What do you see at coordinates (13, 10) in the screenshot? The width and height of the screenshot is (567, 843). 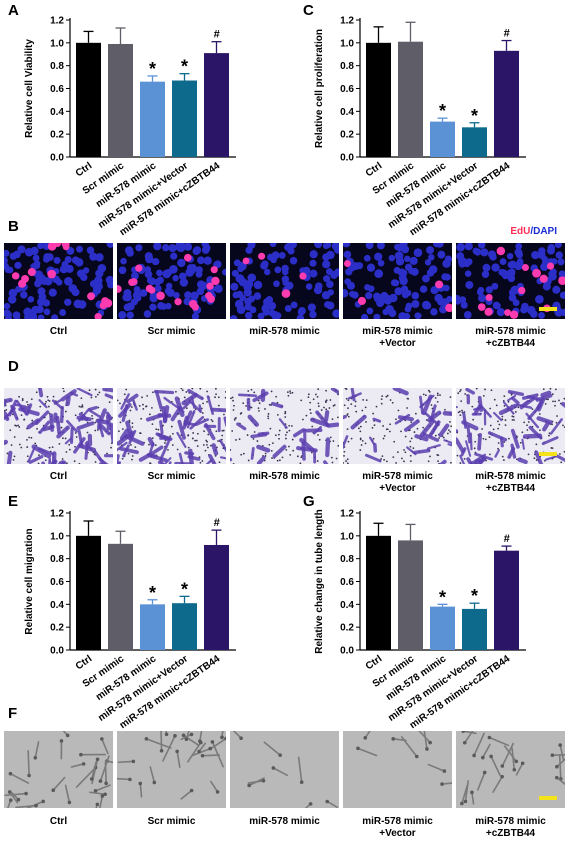 I see `panel-letter-a: A` at bounding box center [13, 10].